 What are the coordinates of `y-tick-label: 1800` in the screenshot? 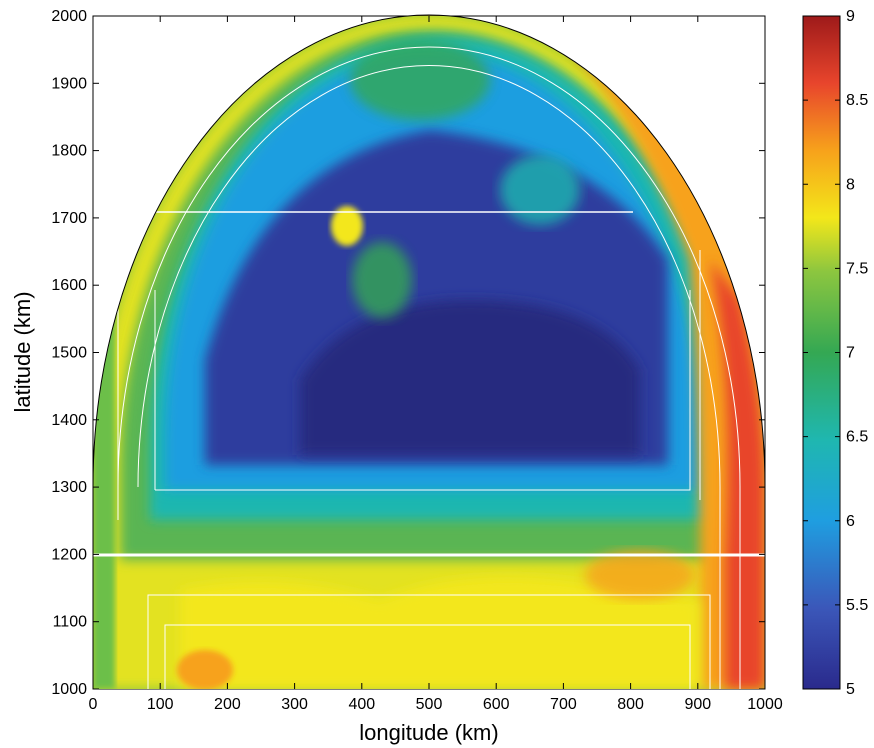 It's located at (69, 151).